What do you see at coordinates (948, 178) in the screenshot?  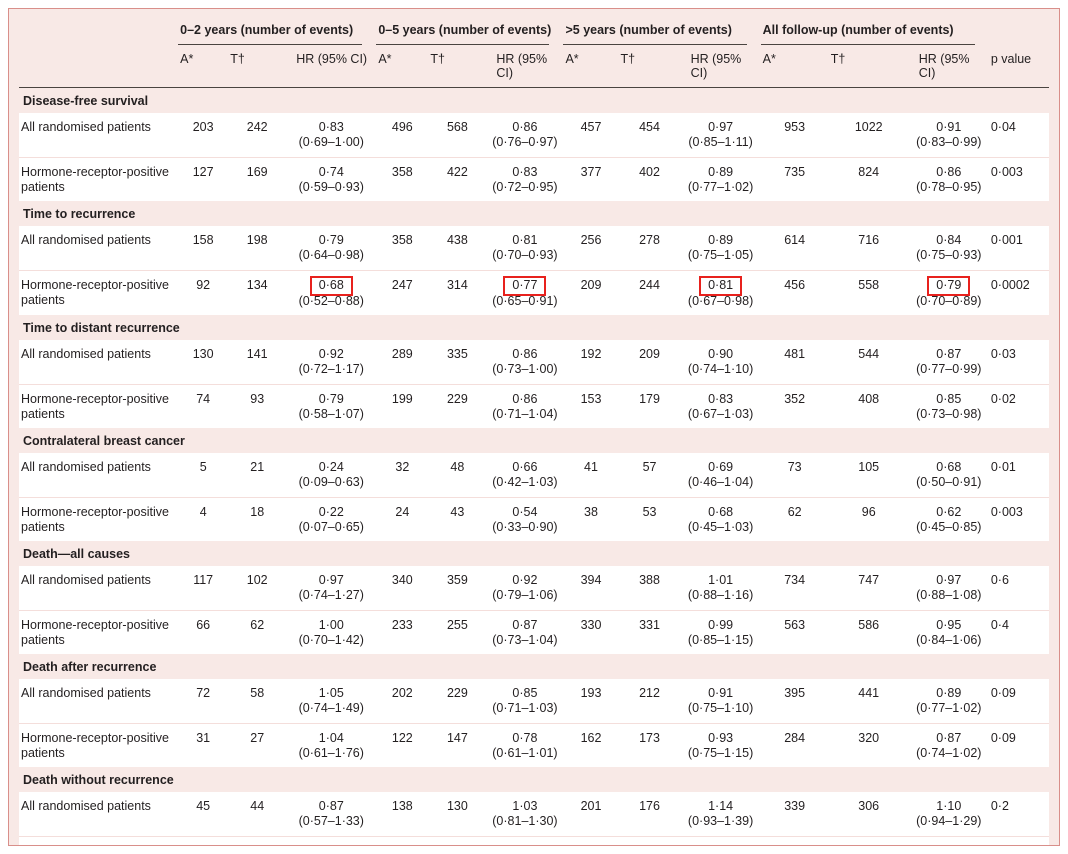 I see `hr-ci-cell: 0·86 (0·78–0·95)` at bounding box center [948, 178].